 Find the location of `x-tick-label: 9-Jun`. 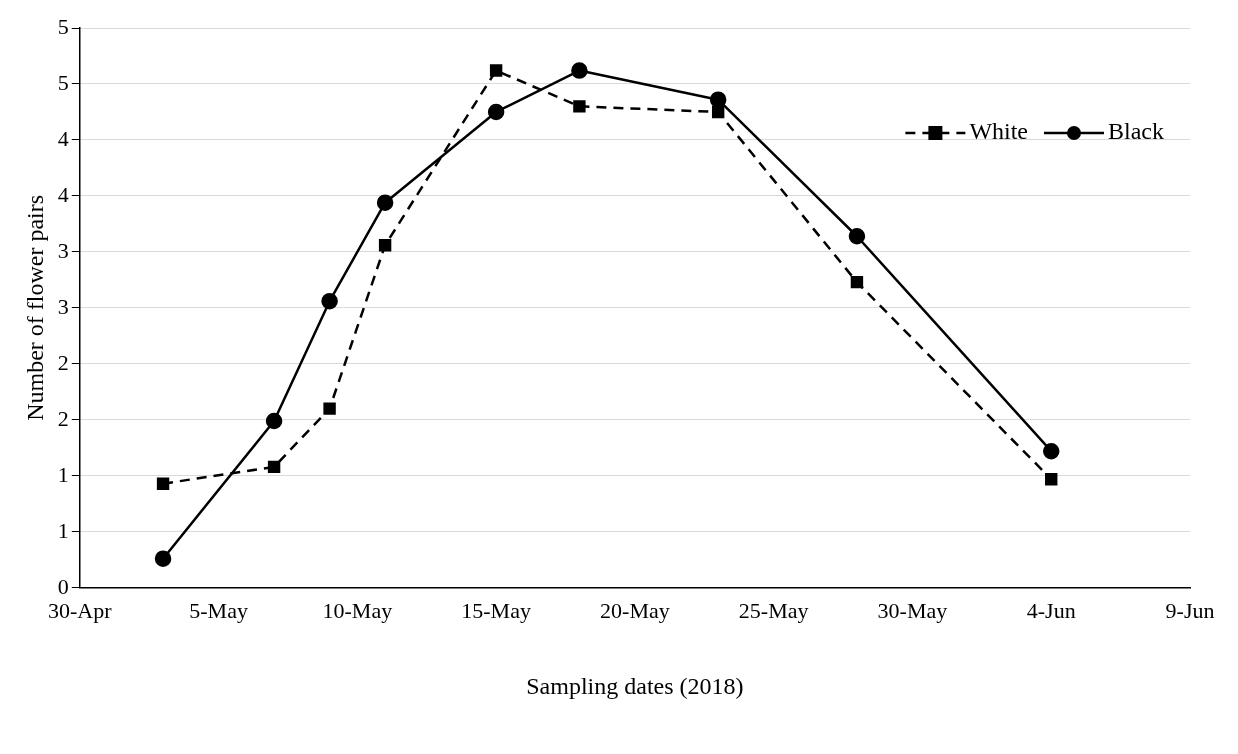

x-tick-label: 9-Jun is located at coordinates (1190, 610).